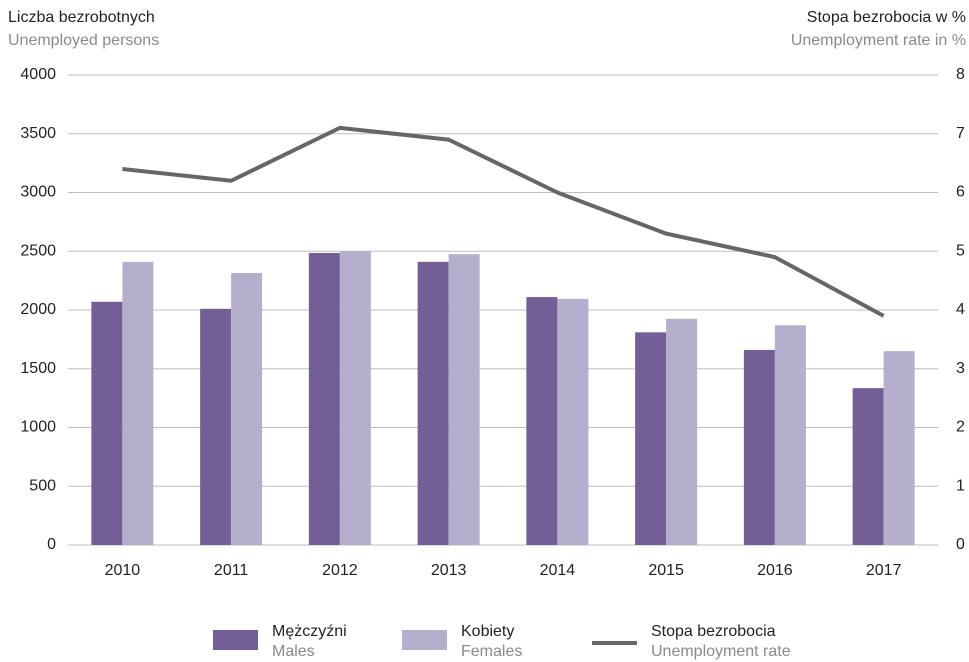 The height and width of the screenshot is (662, 969). What do you see at coordinates (51, 544) in the screenshot?
I see `y-tick-label: 0` at bounding box center [51, 544].